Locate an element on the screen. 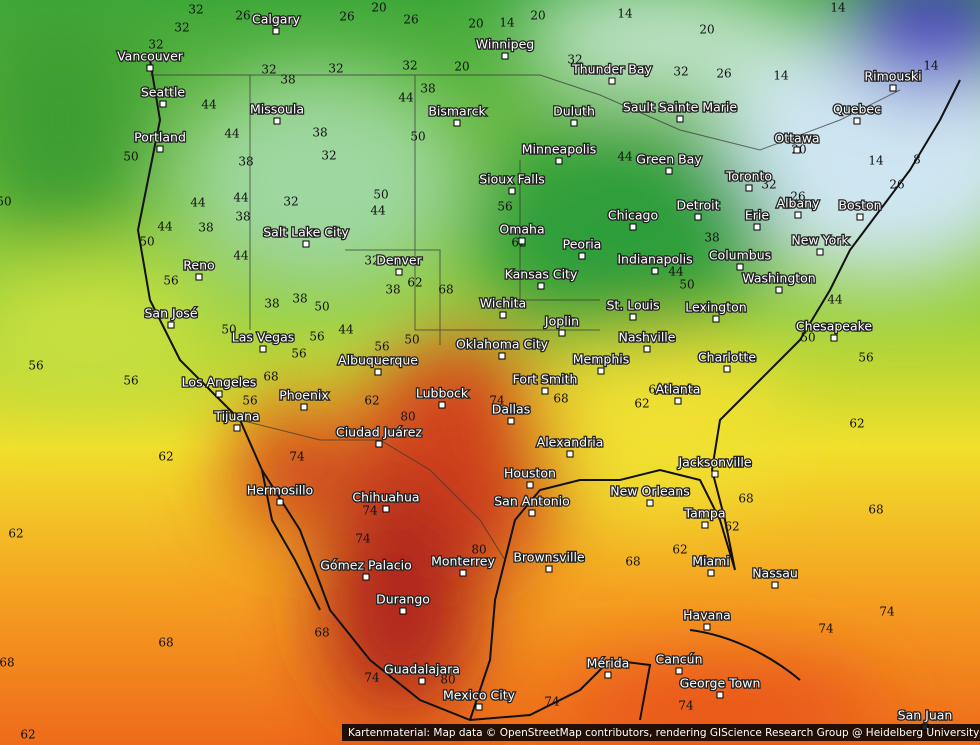  attribution-bg is located at coordinates (661, 732).